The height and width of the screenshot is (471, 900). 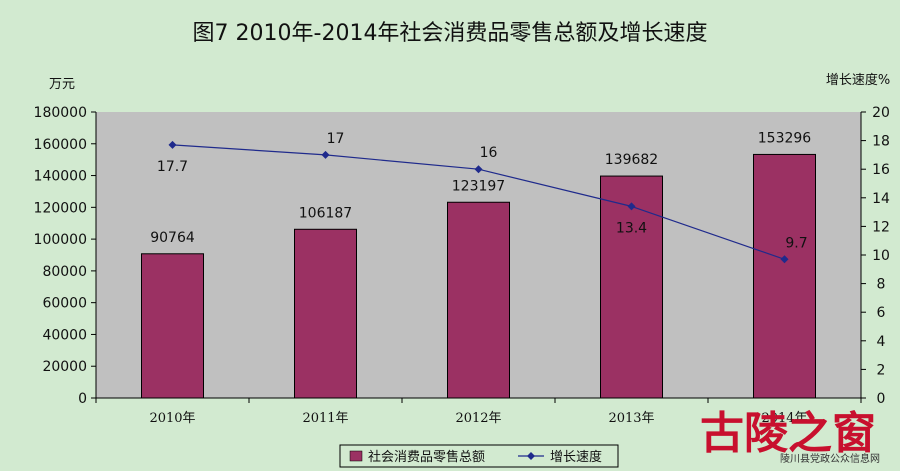 What do you see at coordinates (881, 285) in the screenshot?
I see `right-tick-label: 8` at bounding box center [881, 285].